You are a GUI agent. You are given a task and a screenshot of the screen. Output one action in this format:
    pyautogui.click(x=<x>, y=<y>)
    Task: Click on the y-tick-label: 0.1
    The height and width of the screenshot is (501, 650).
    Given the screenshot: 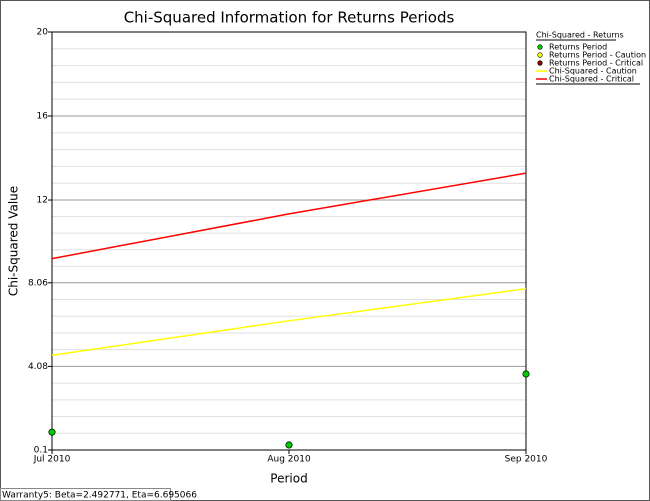 What is the action you would take?
    pyautogui.click(x=41, y=451)
    